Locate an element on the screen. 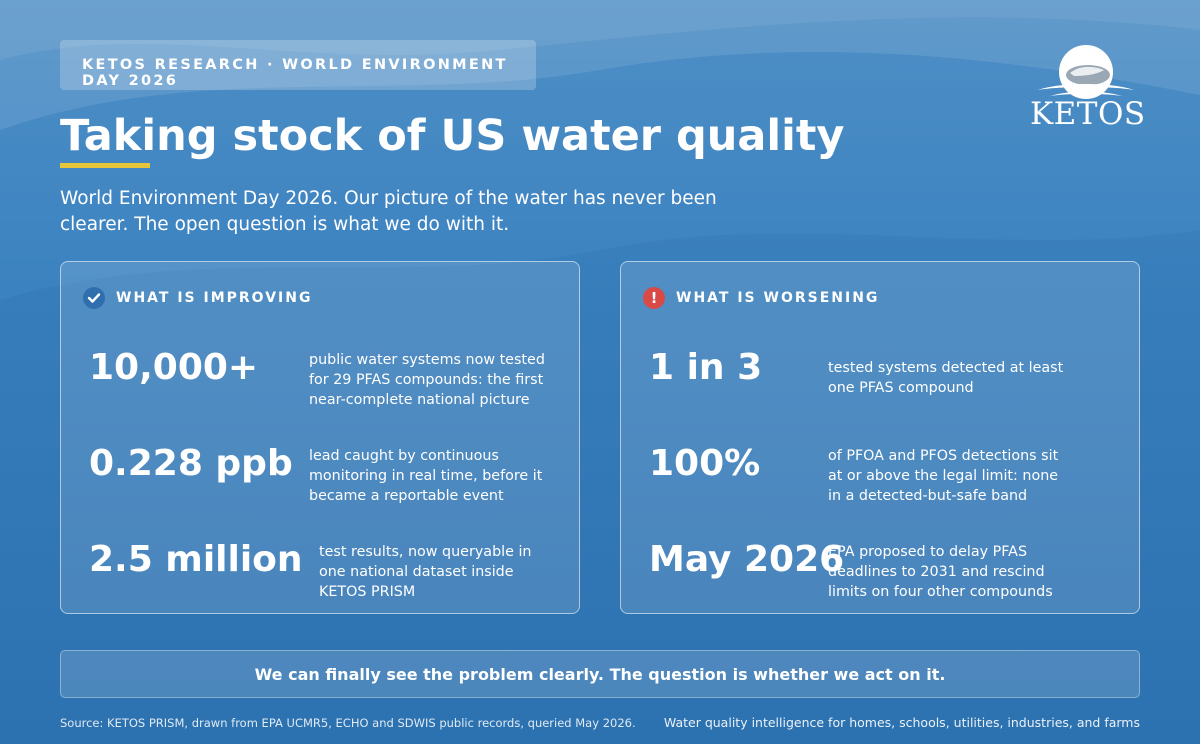  logo-wordmark: KETOS is located at coordinates (1088, 114).